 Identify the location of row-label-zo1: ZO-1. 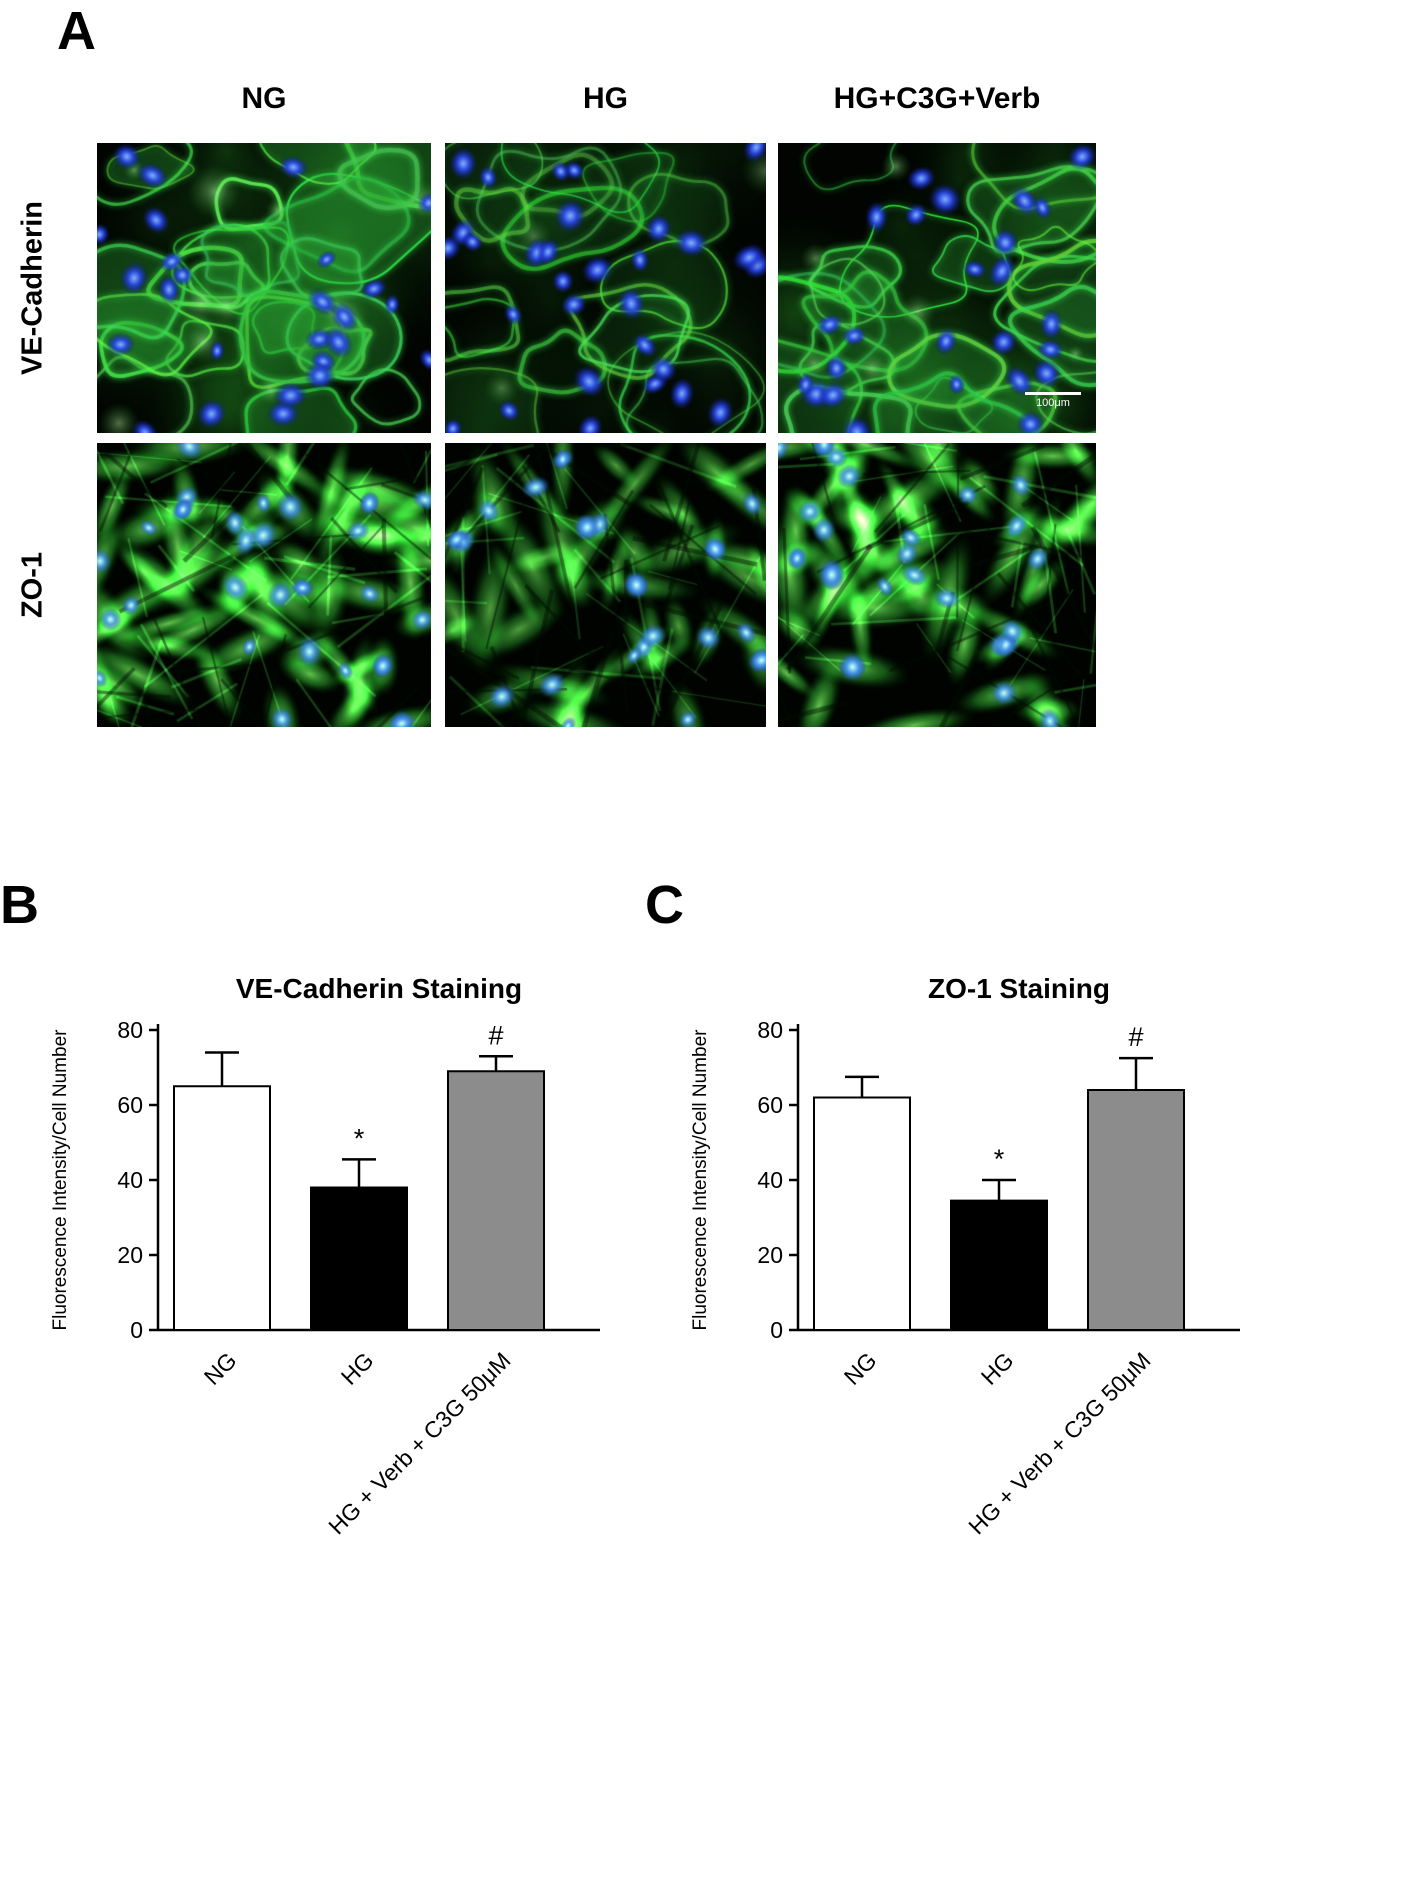
(32, 585).